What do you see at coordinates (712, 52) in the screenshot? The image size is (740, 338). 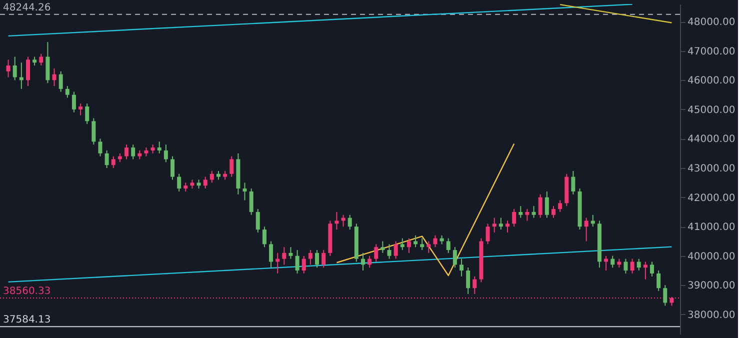 I see `y-tick-label: 47000.00` at bounding box center [712, 52].